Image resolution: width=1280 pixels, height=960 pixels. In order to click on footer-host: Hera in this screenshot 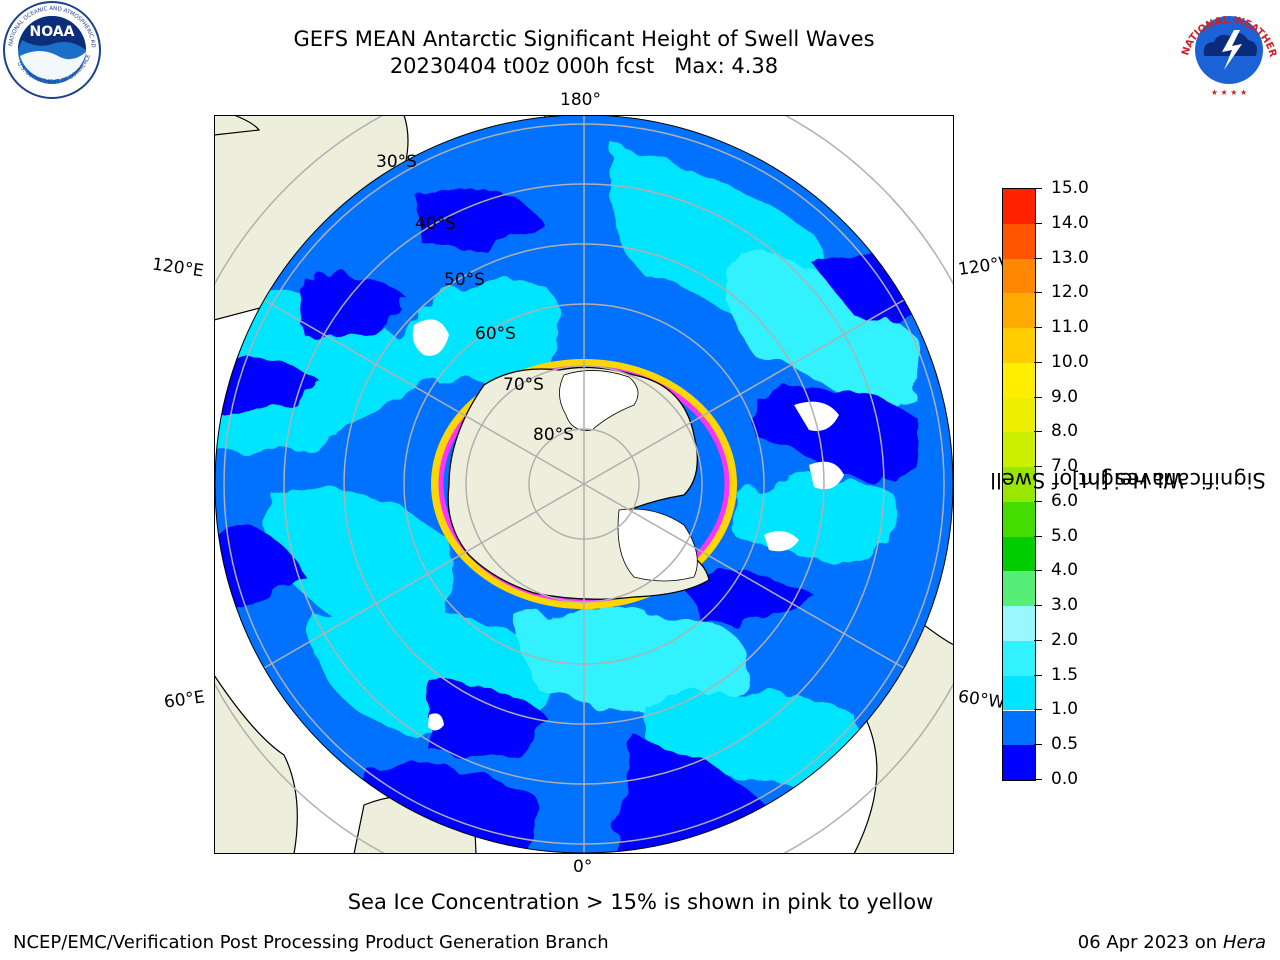, I will do `click(1244, 942)`.